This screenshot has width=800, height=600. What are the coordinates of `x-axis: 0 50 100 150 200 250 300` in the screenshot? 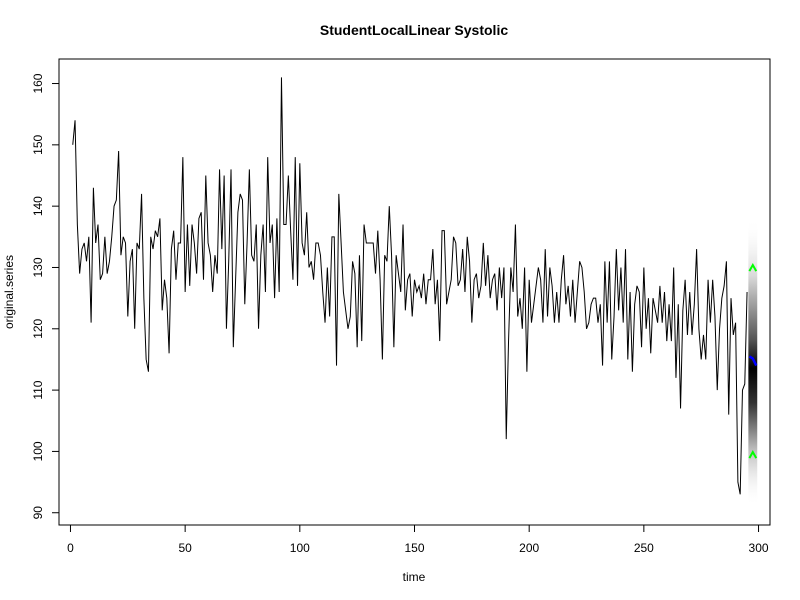 It's located at (418, 539).